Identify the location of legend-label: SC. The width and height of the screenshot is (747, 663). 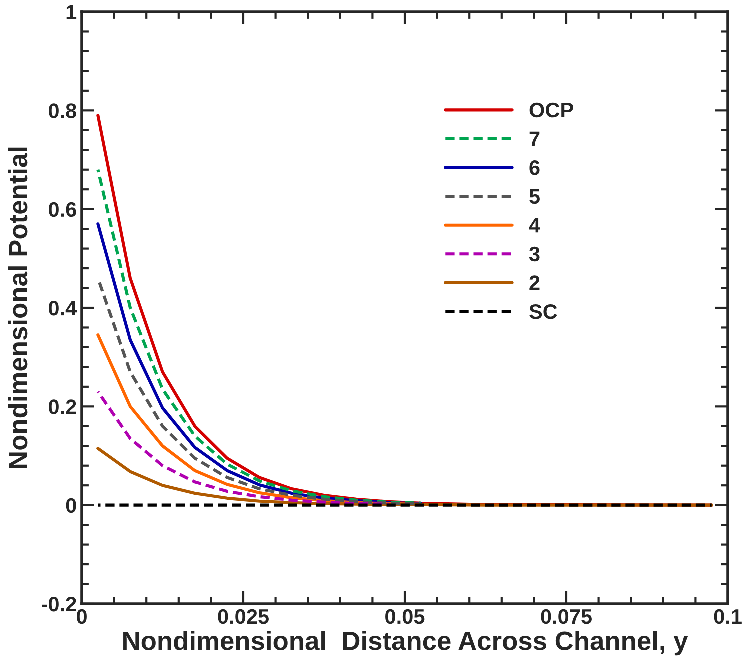
(544, 312).